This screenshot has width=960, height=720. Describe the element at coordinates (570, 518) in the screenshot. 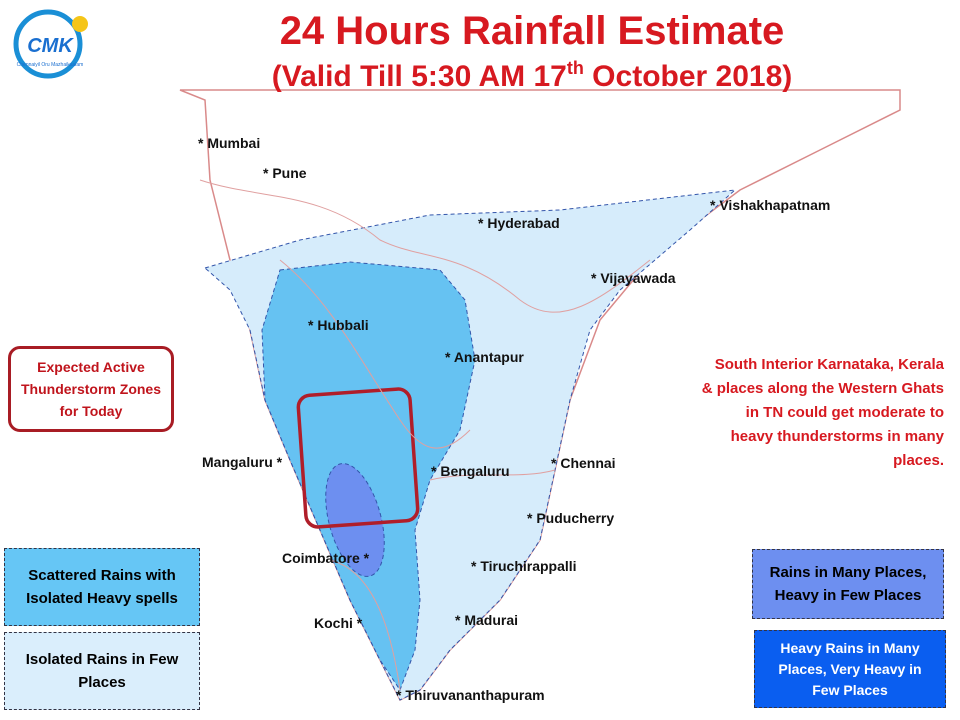

I see `city-label: * Puducherry` at that location.